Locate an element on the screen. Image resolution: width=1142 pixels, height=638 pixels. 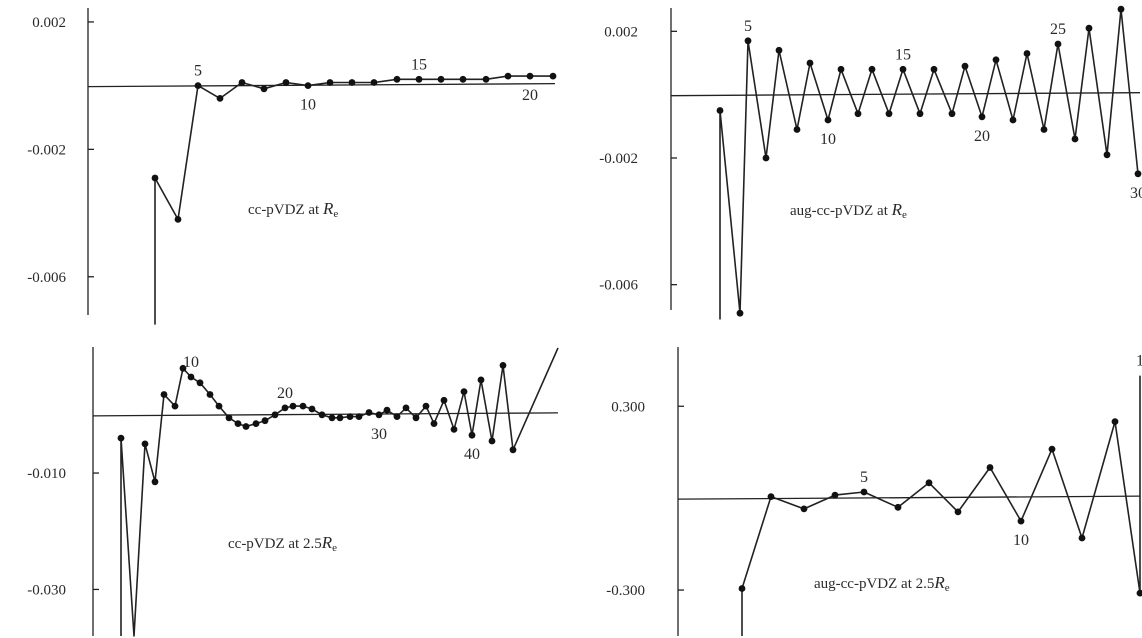
order-label: 1 is located at coordinates (1139, 361).